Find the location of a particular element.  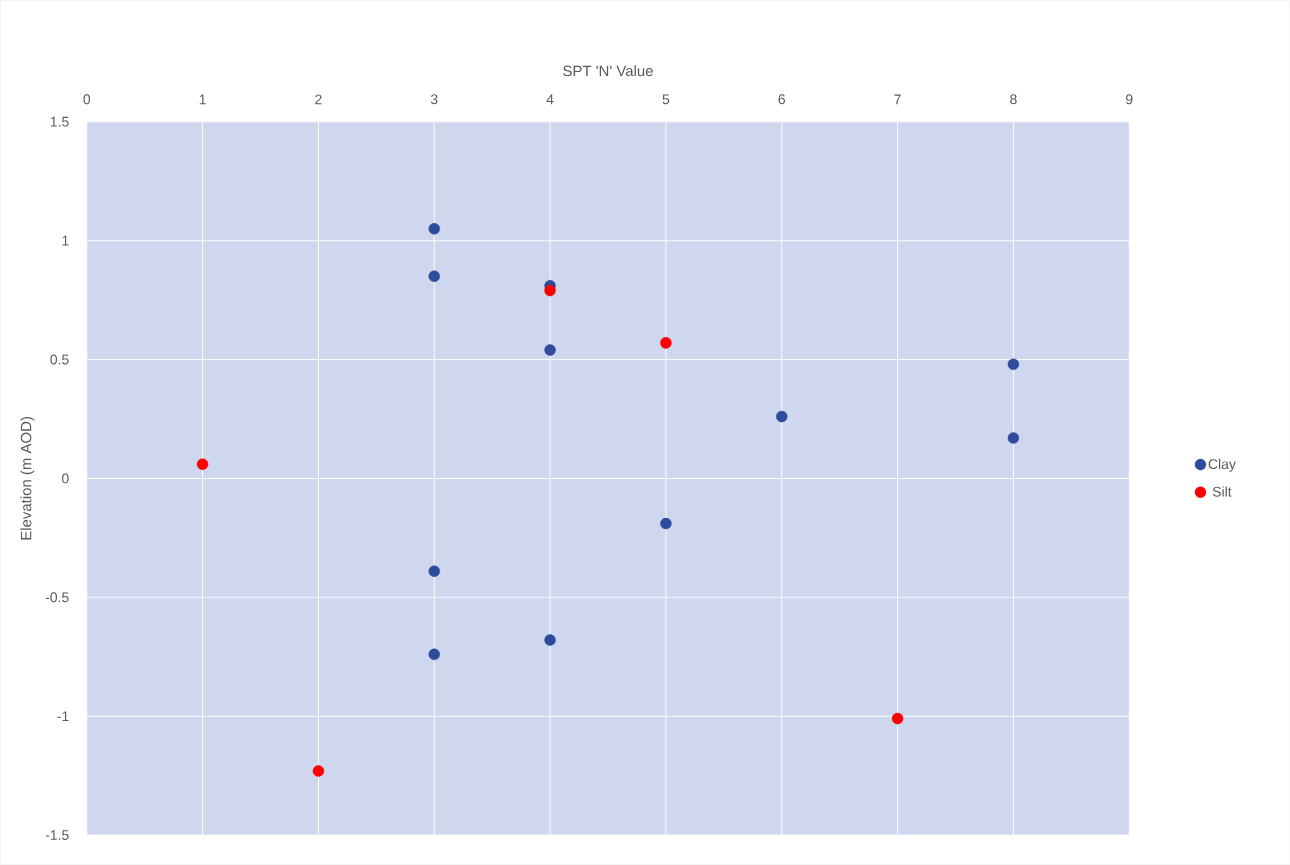

x-tick-label: 4 is located at coordinates (550, 99).